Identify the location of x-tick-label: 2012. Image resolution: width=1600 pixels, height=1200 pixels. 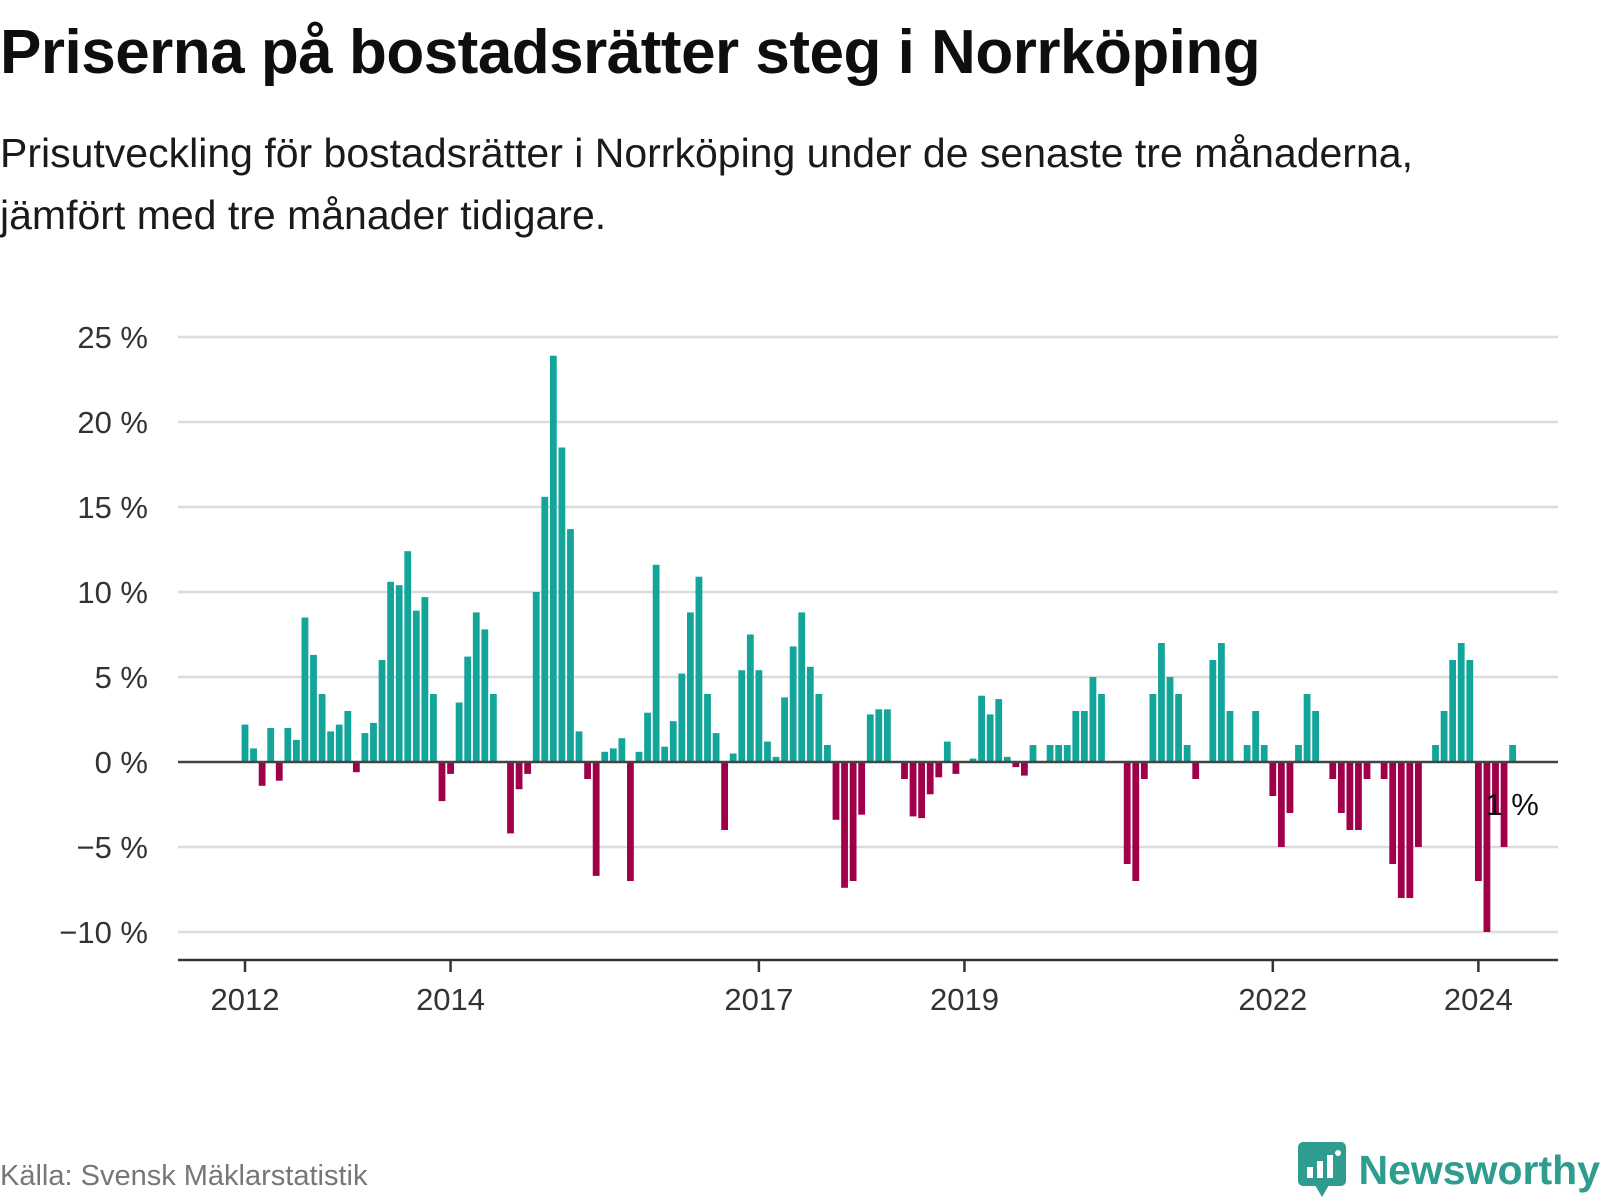
(245, 999).